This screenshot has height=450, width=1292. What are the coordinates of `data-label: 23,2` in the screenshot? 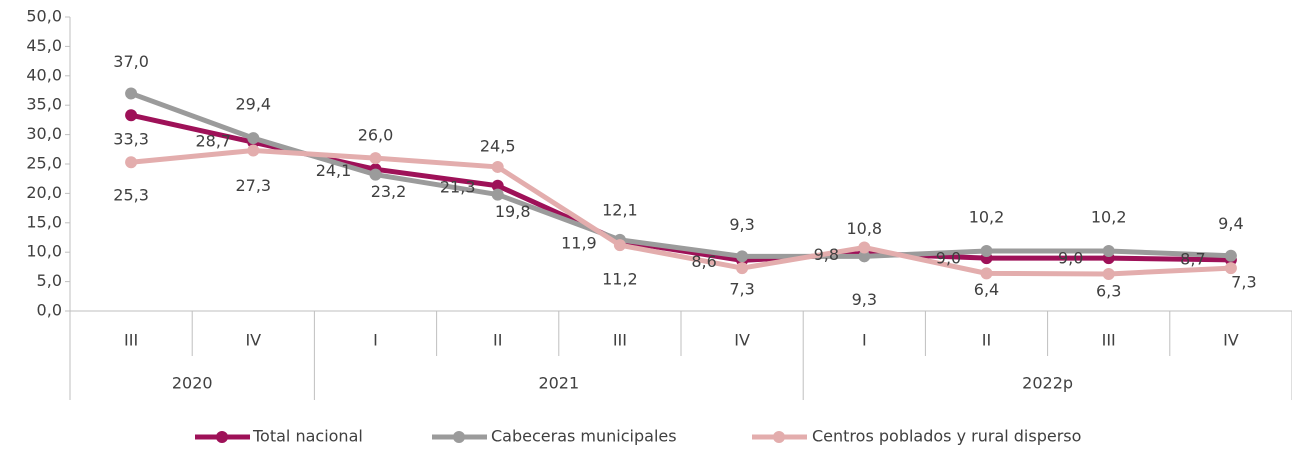 It's located at (389, 191).